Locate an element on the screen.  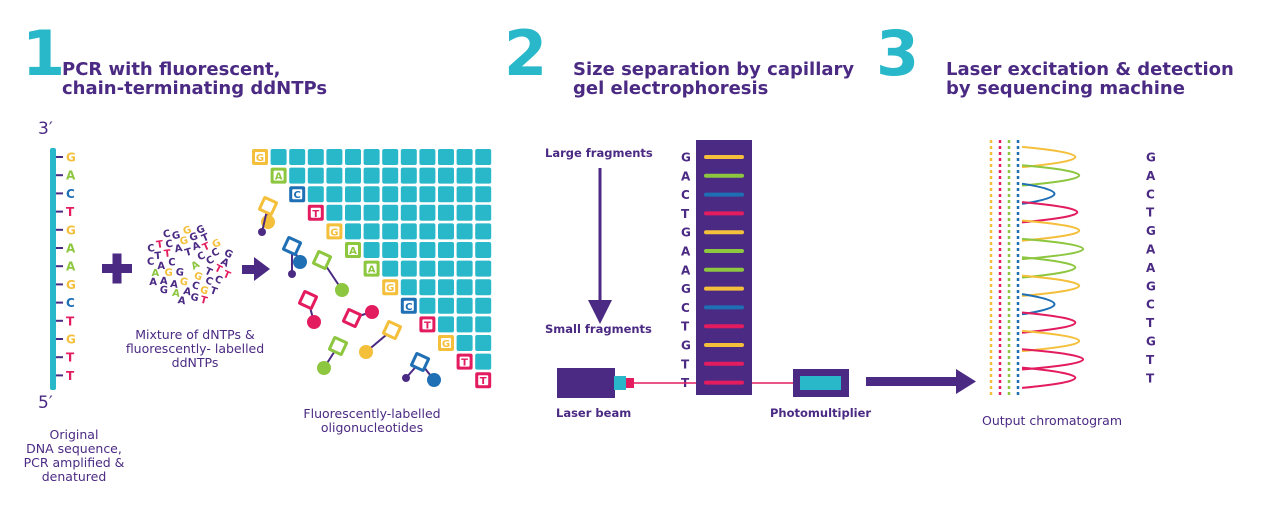
gel-base-letter: C is located at coordinates (685, 308).